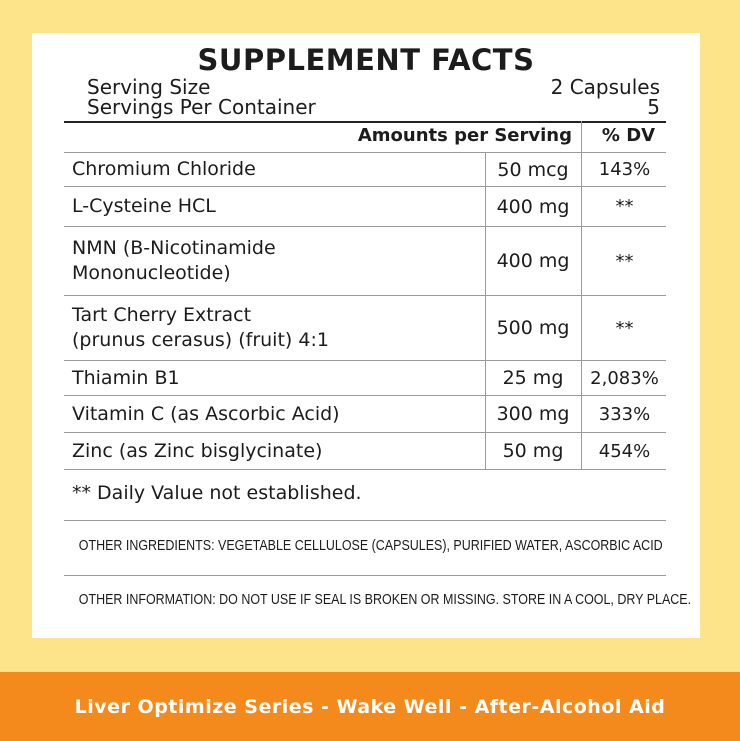 Image resolution: width=740 pixels, height=741 pixels. Describe the element at coordinates (162, 315) in the screenshot. I see `ingredient-name-line1: Tart Cherry Extract` at that location.